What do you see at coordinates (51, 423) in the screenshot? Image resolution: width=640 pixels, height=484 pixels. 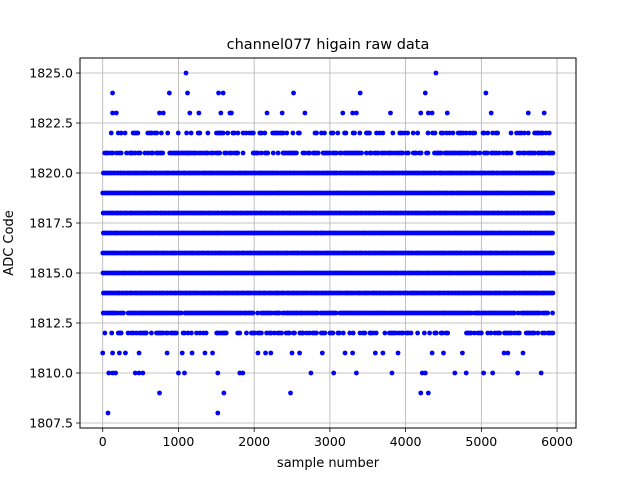 I see `y-tick-label: 1807.5` at bounding box center [51, 423].